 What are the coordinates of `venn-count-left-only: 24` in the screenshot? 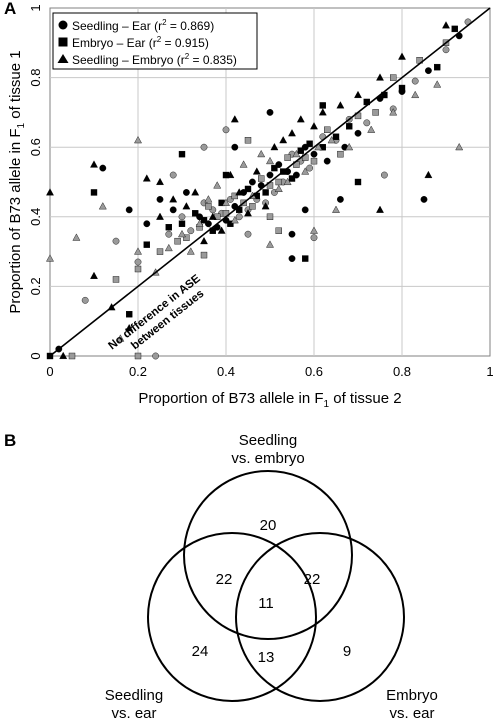 It's located at (200, 651).